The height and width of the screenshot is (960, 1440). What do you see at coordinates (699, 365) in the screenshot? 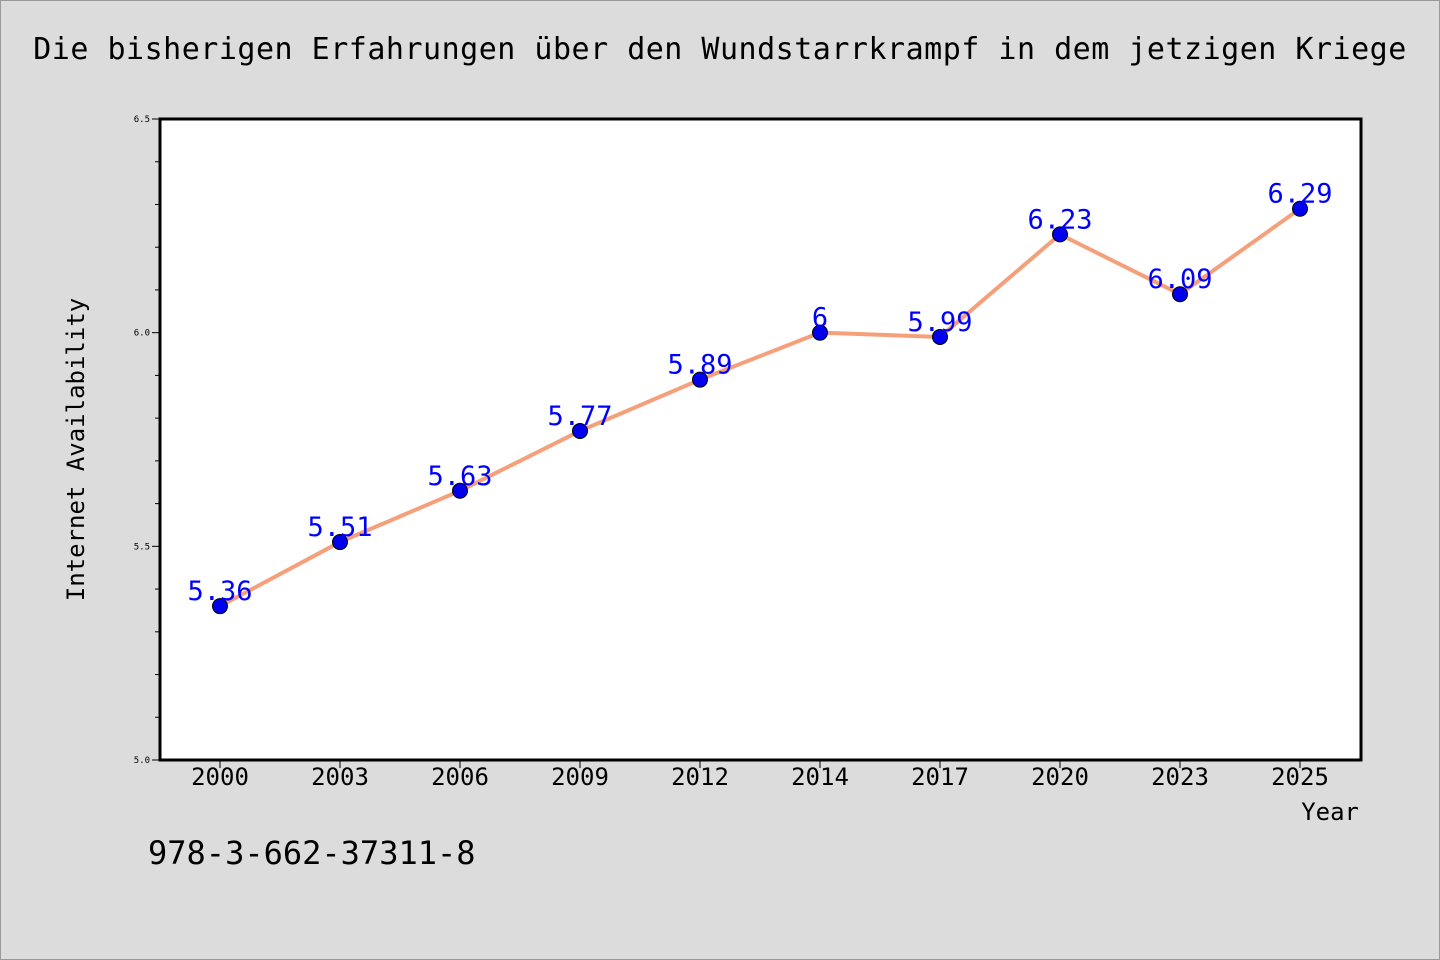
I see `data-label: 5.89` at bounding box center [699, 365].